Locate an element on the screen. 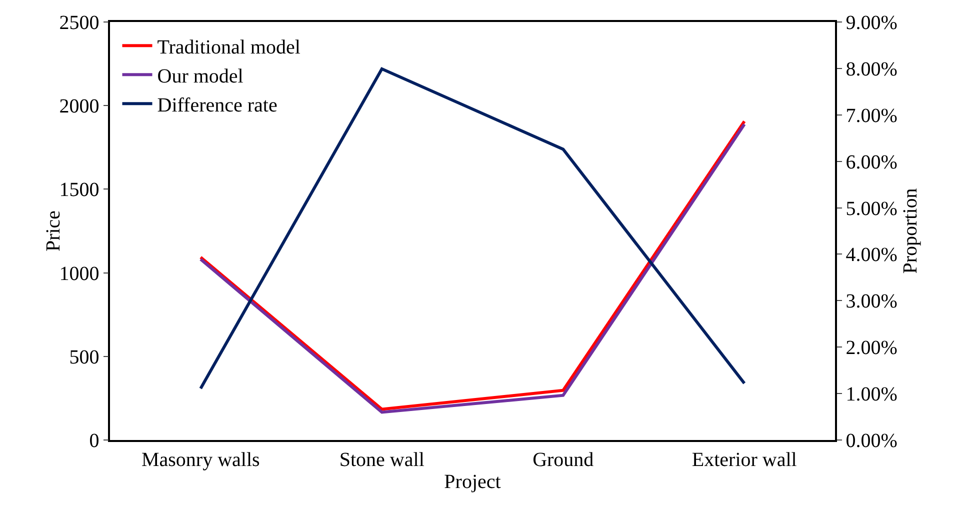 Image resolution: width=955 pixels, height=506 pixels. y-tick-label: 2000 is located at coordinates (79, 107).